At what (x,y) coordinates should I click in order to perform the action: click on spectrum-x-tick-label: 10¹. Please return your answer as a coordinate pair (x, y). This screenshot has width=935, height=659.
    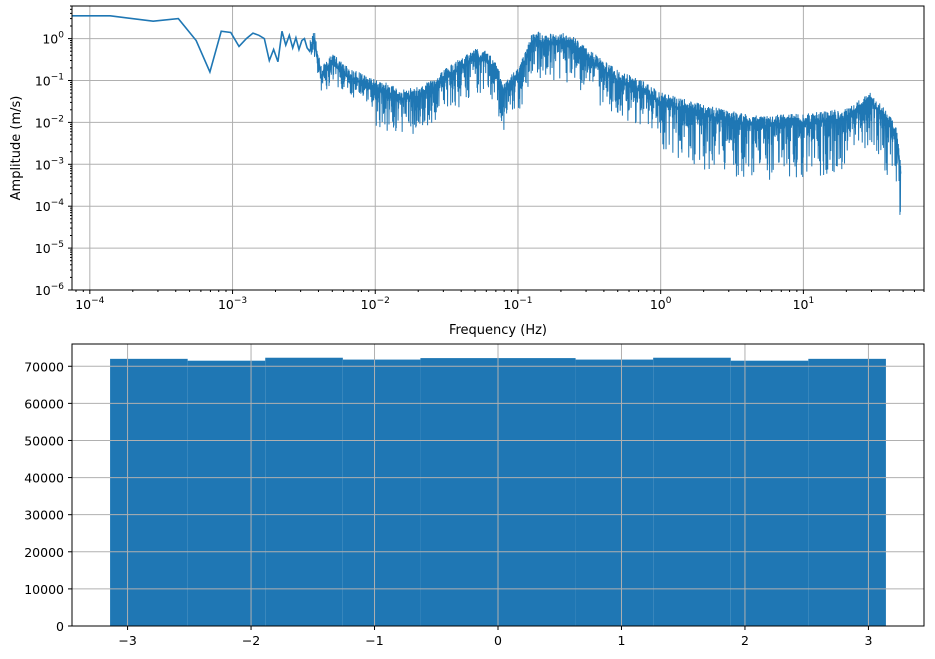
    Looking at the image, I should click on (804, 304).